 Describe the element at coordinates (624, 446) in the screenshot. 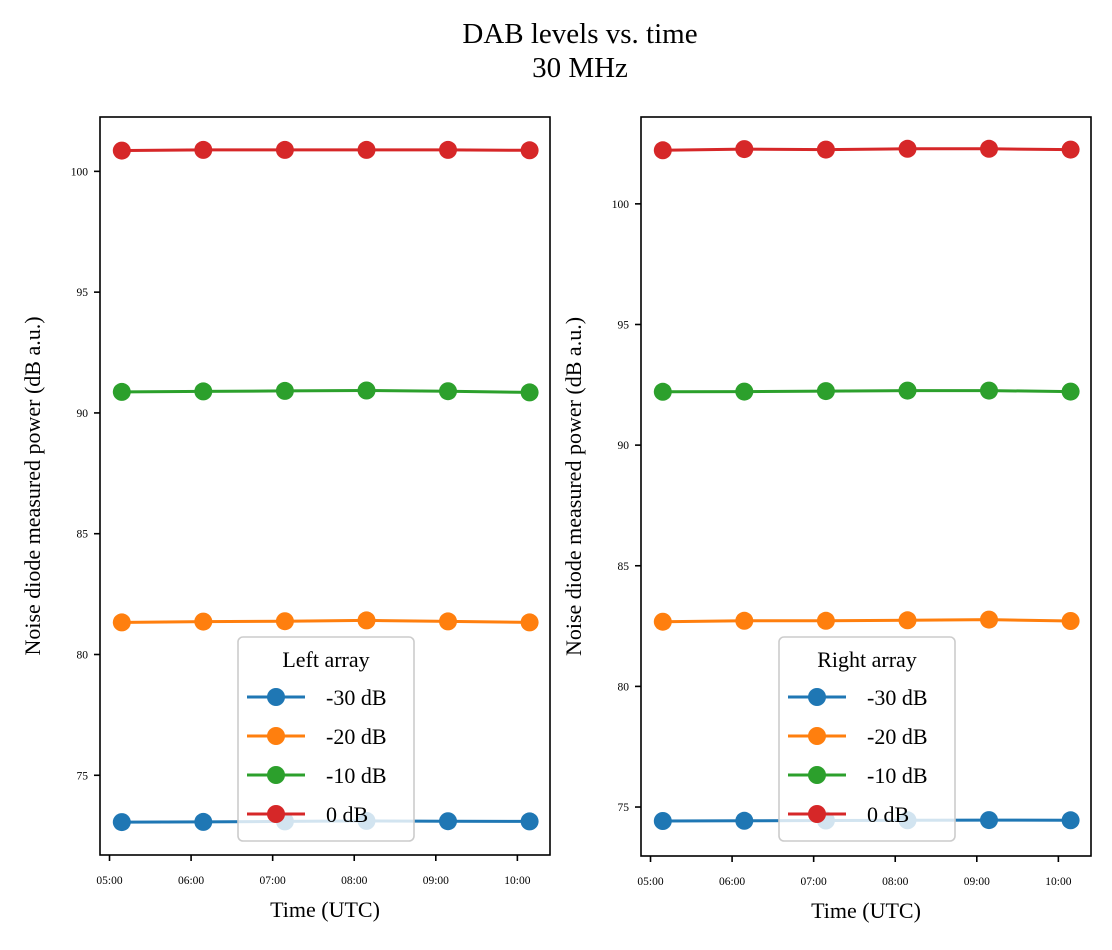

I see `right-y-tick-label: 90` at that location.